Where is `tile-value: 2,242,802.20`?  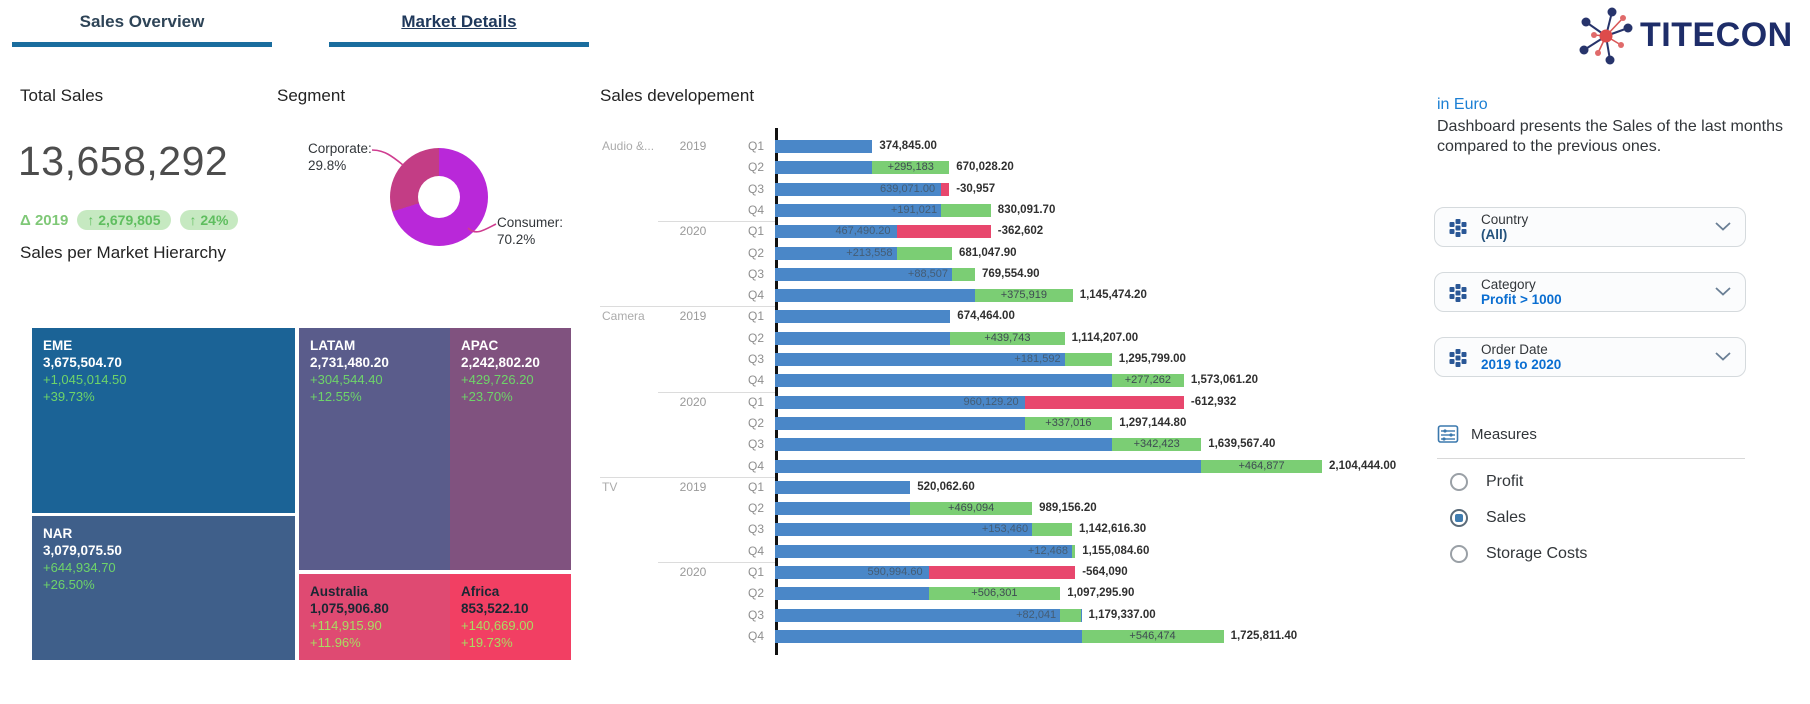 tile-value: 2,242,802.20 is located at coordinates (500, 362).